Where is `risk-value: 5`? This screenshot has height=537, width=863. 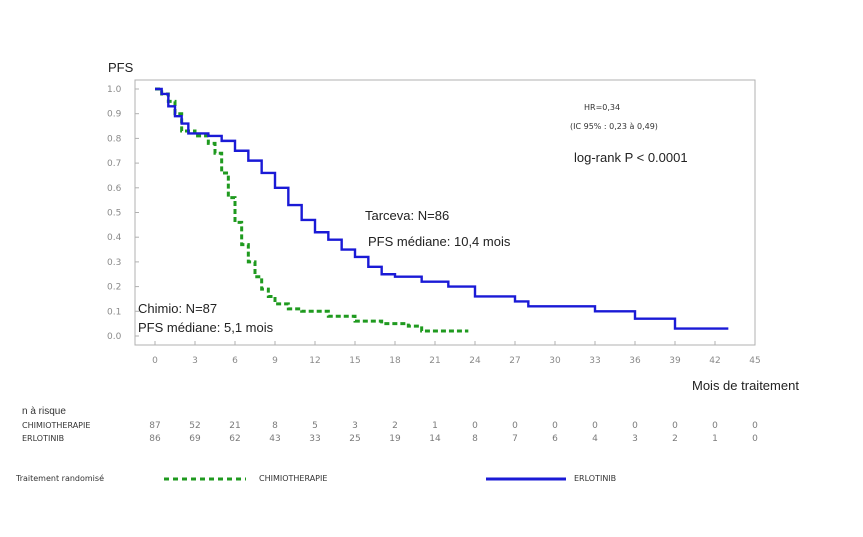 risk-value: 5 is located at coordinates (315, 426).